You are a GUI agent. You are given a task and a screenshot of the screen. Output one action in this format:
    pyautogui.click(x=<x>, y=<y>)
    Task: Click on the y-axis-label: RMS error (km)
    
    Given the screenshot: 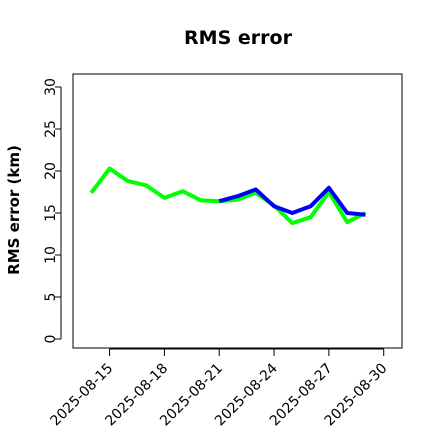 What is the action you would take?
    pyautogui.click(x=14, y=210)
    